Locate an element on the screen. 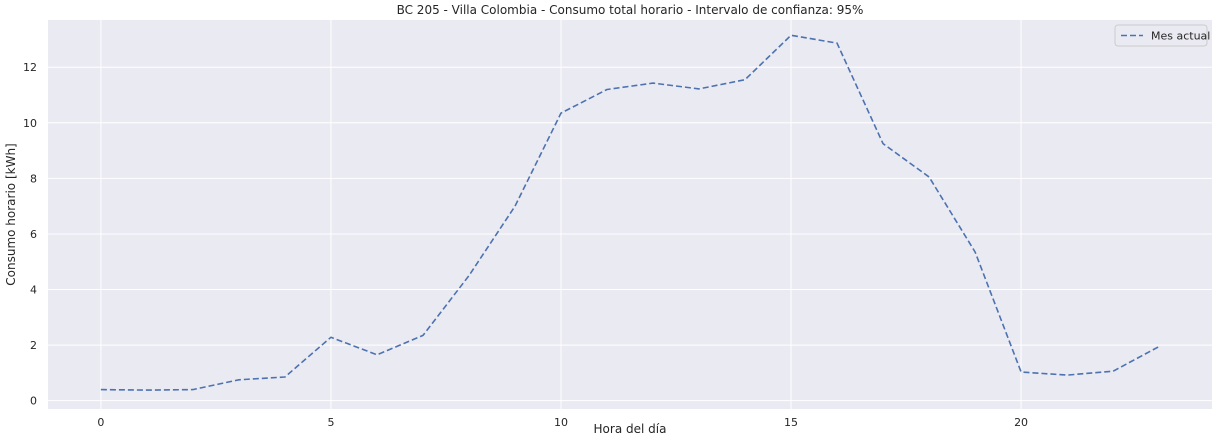 Image resolution: width=1221 pixels, height=446 pixels. y-tick-label: 6 is located at coordinates (33, 234).